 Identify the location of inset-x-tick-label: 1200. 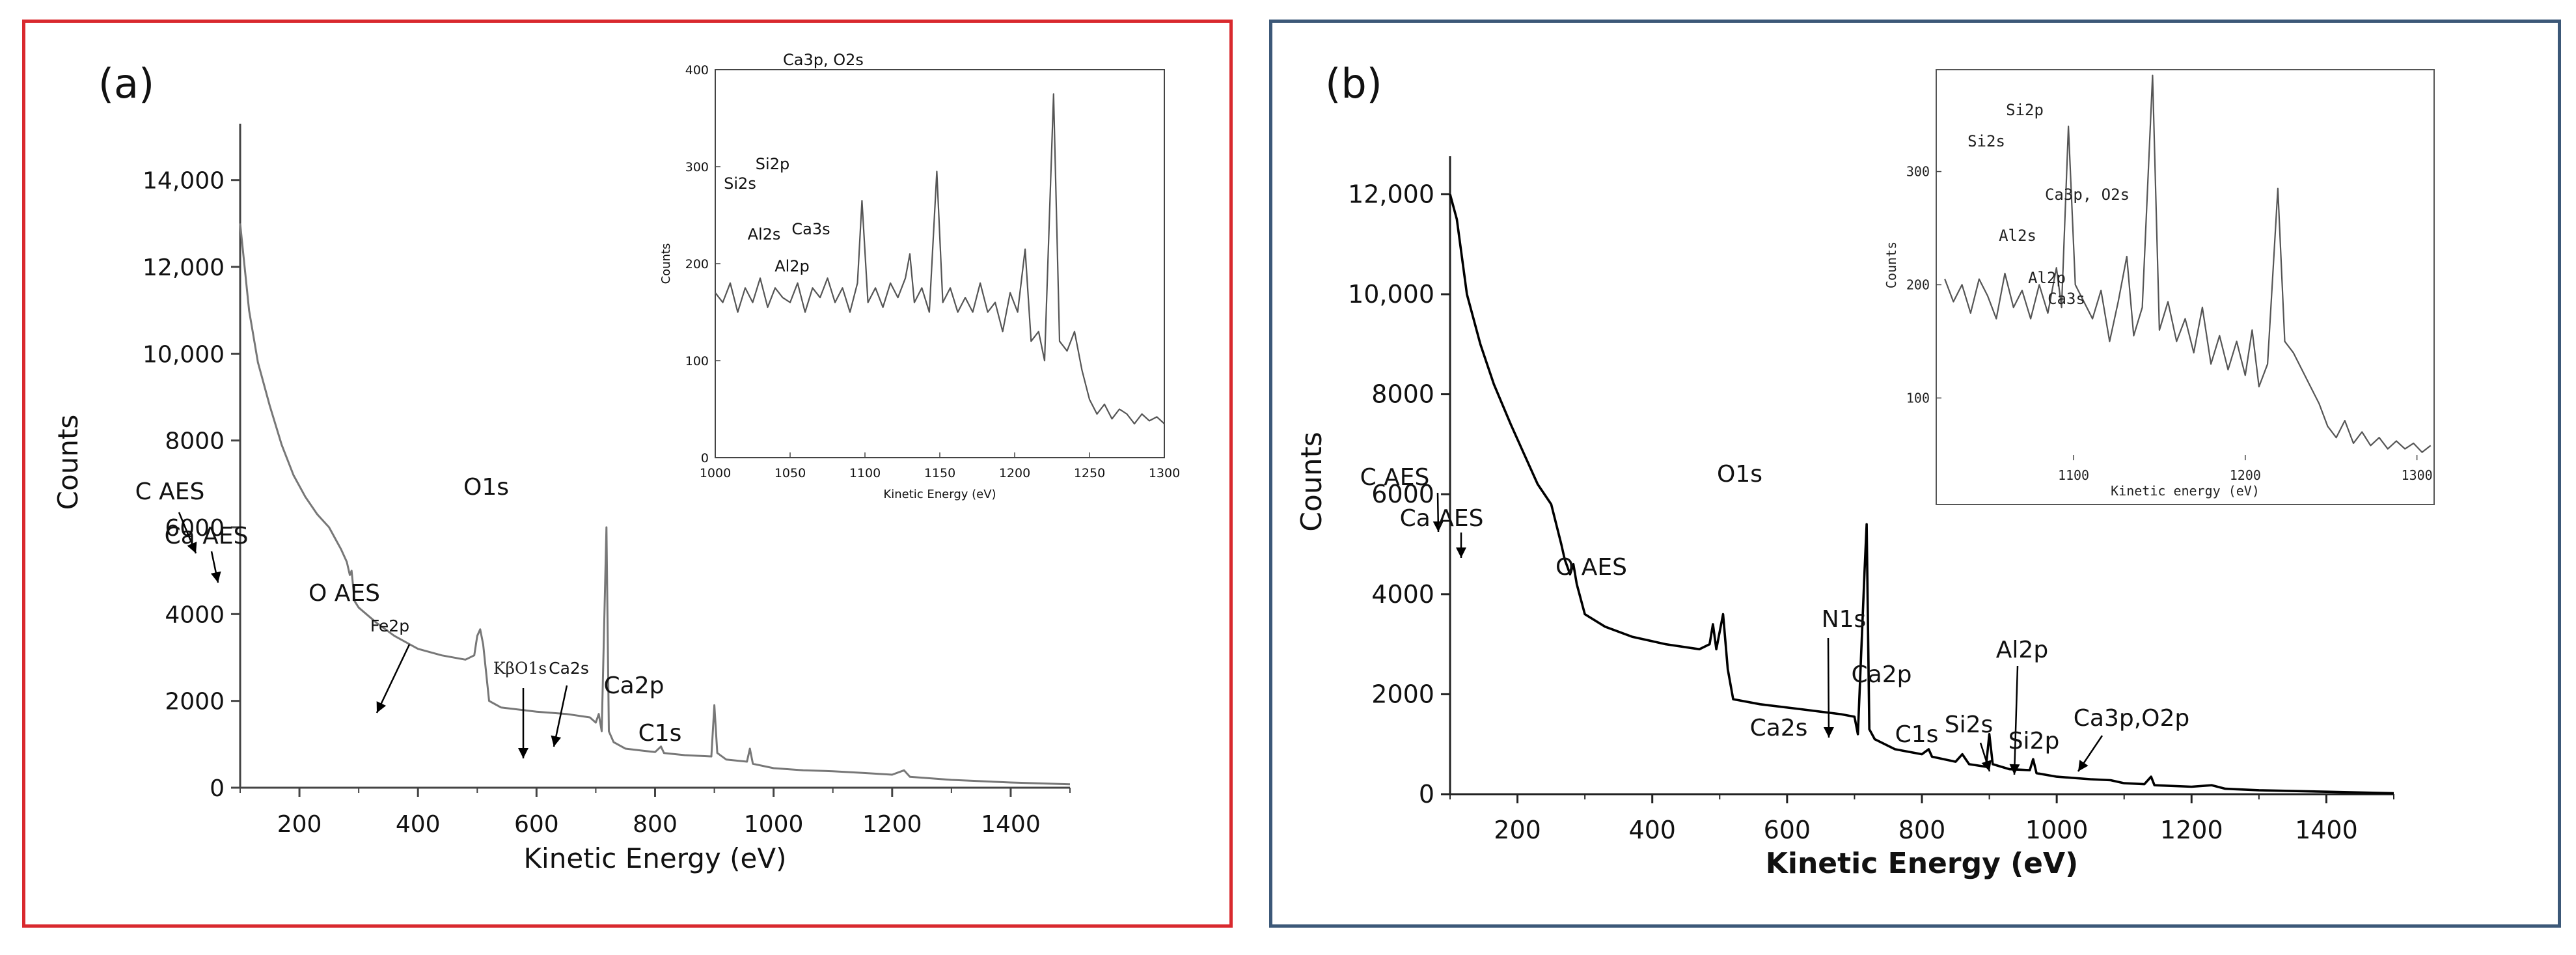
(1015, 473).